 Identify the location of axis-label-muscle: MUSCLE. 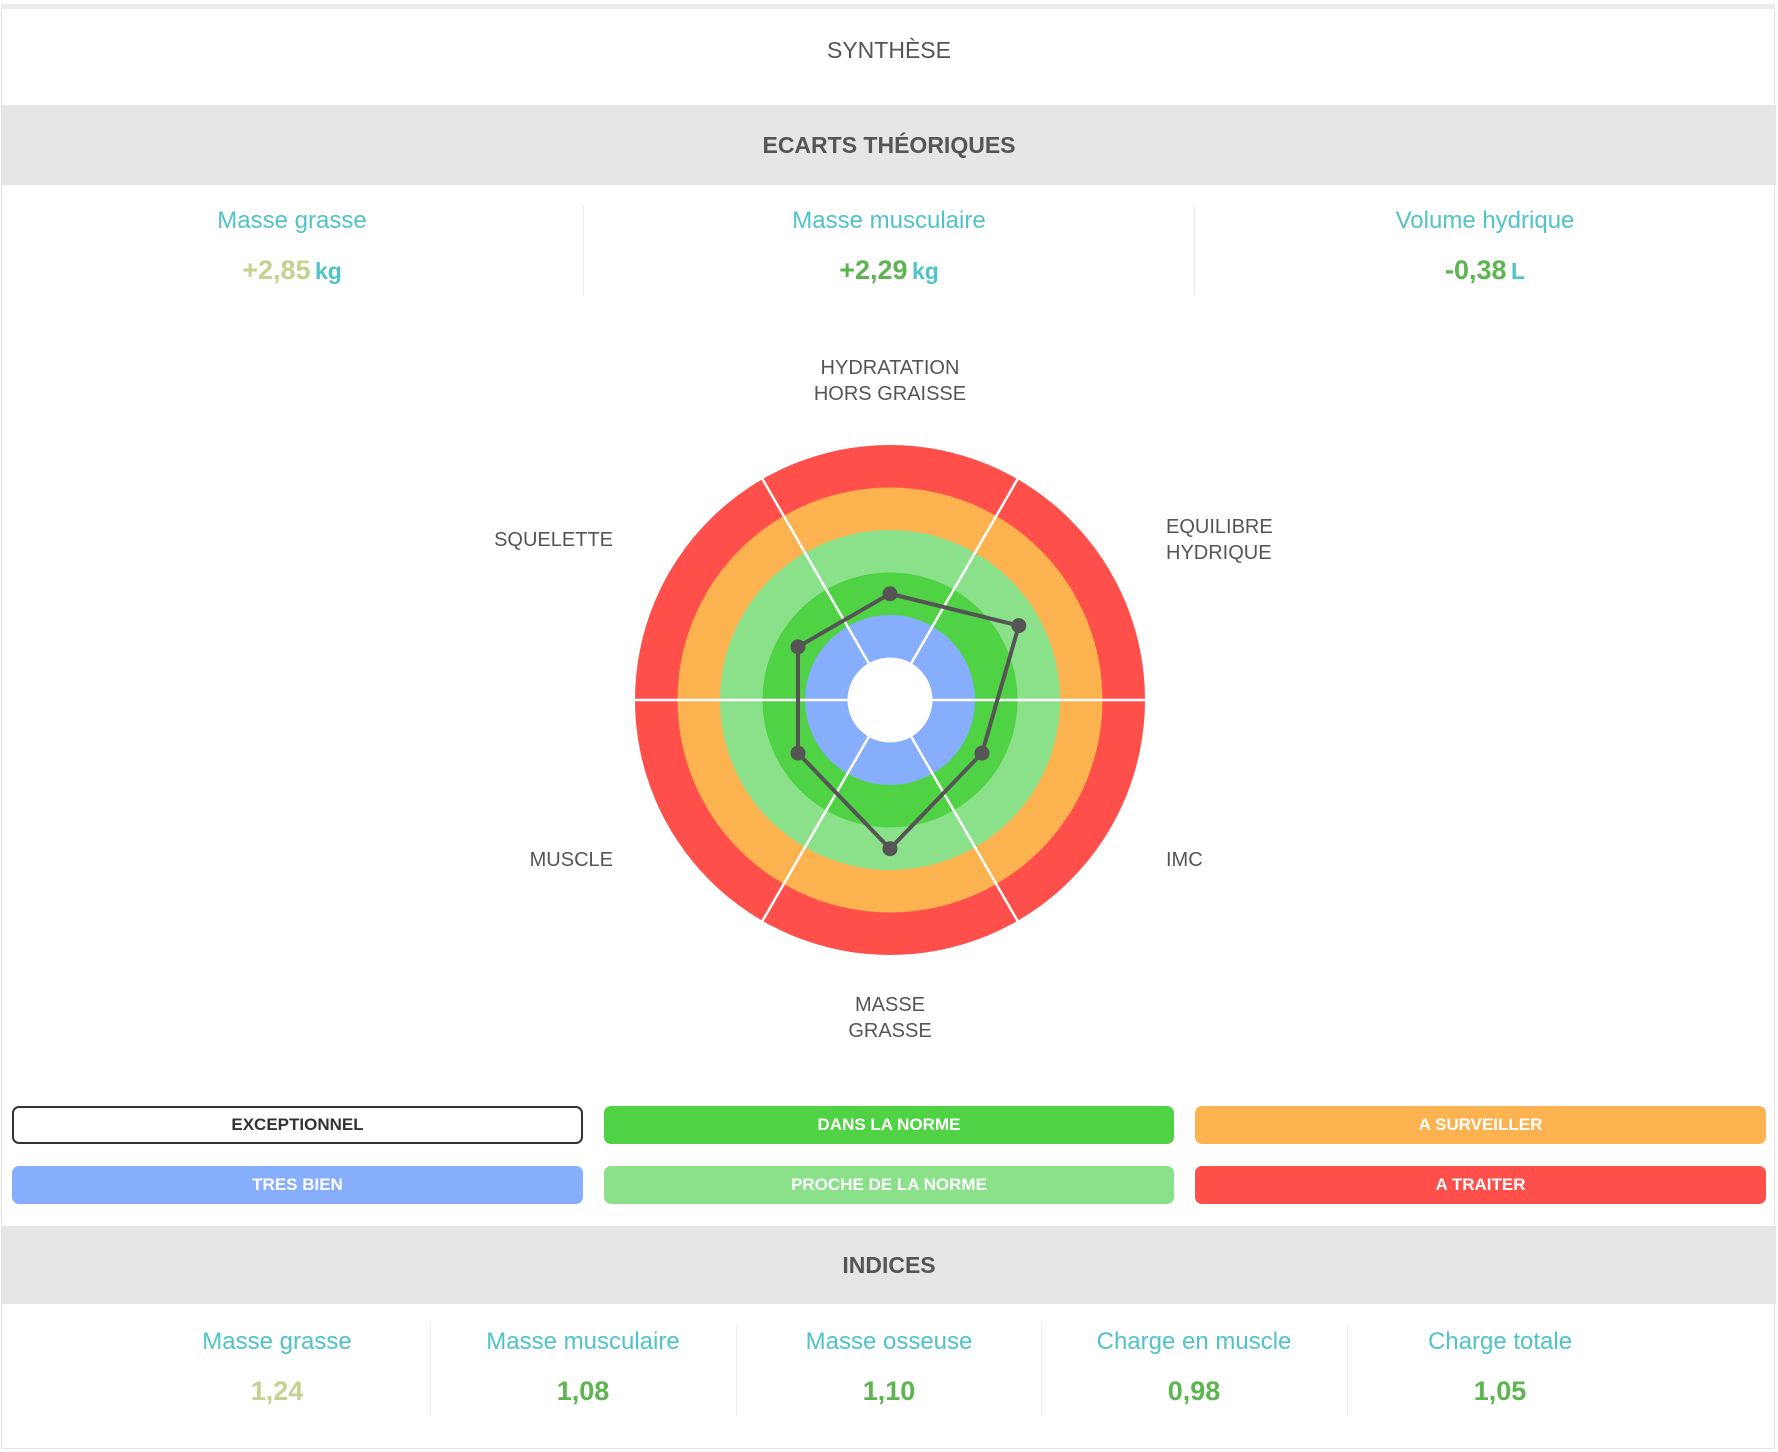
(463, 860).